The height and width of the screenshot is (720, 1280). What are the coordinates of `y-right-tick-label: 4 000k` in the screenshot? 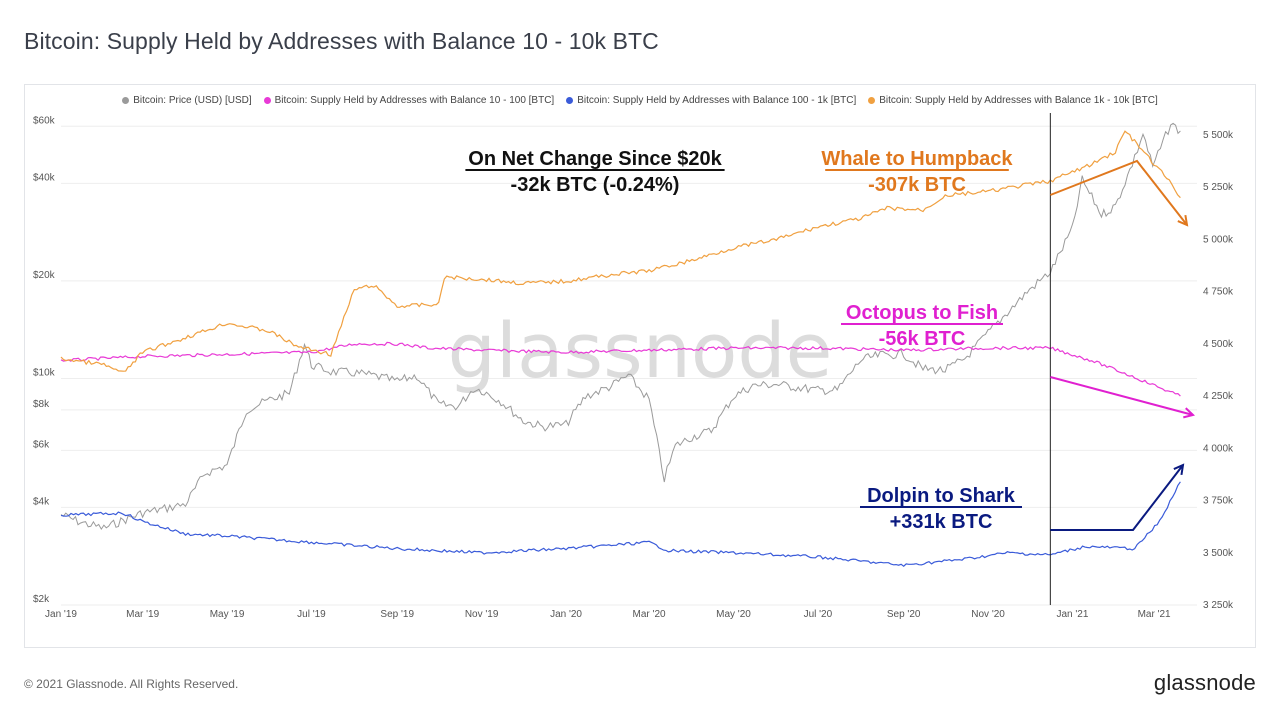 It's located at (1218, 448).